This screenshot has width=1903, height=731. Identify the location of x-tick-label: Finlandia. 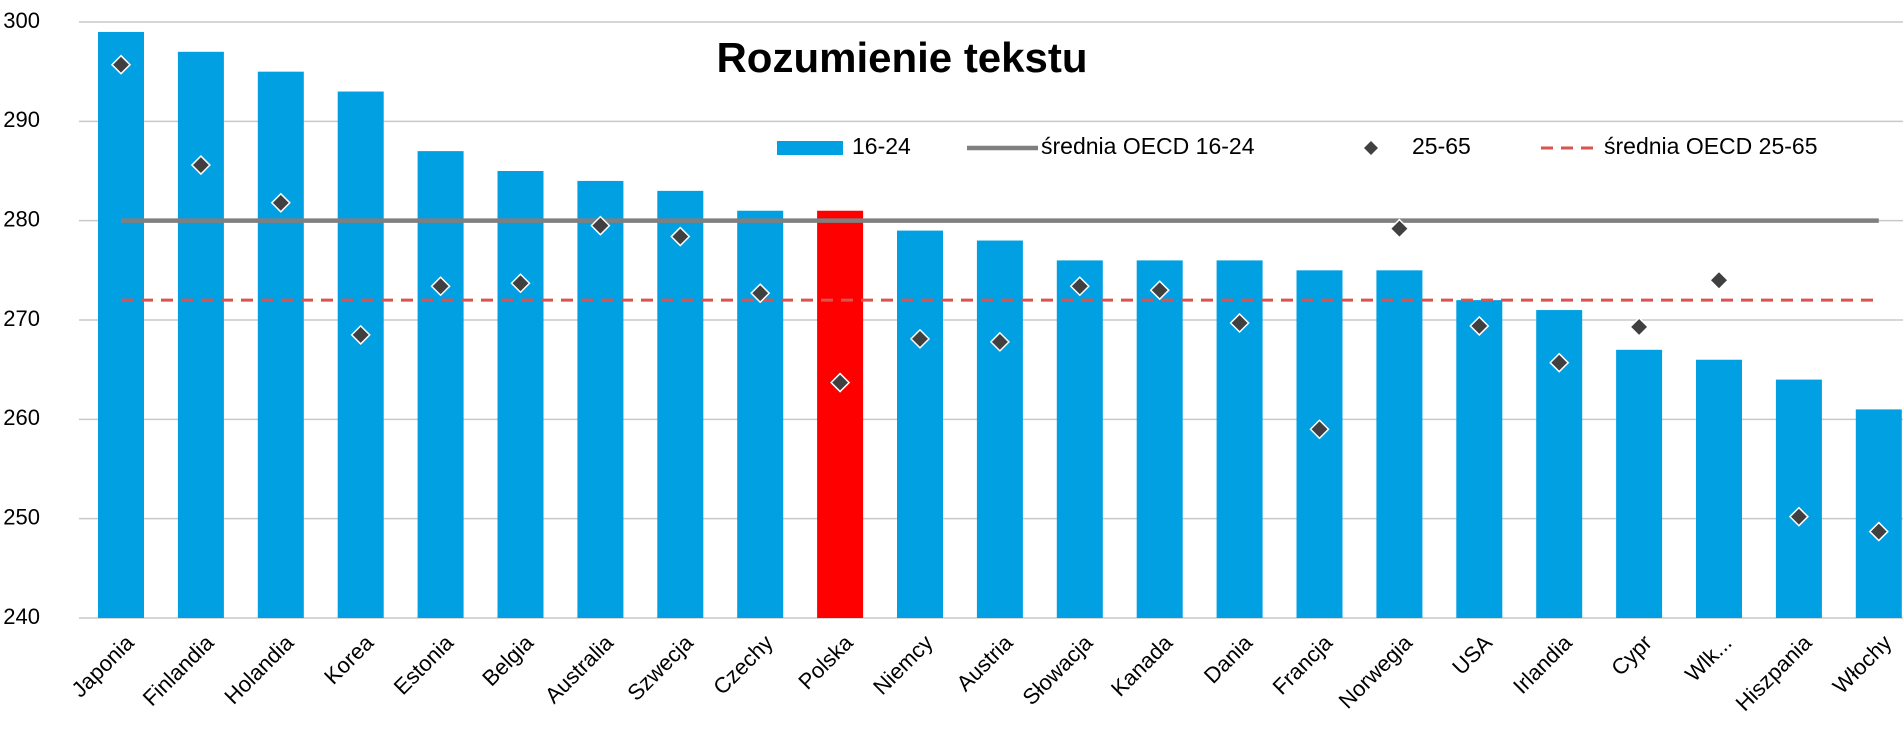
(178, 669).